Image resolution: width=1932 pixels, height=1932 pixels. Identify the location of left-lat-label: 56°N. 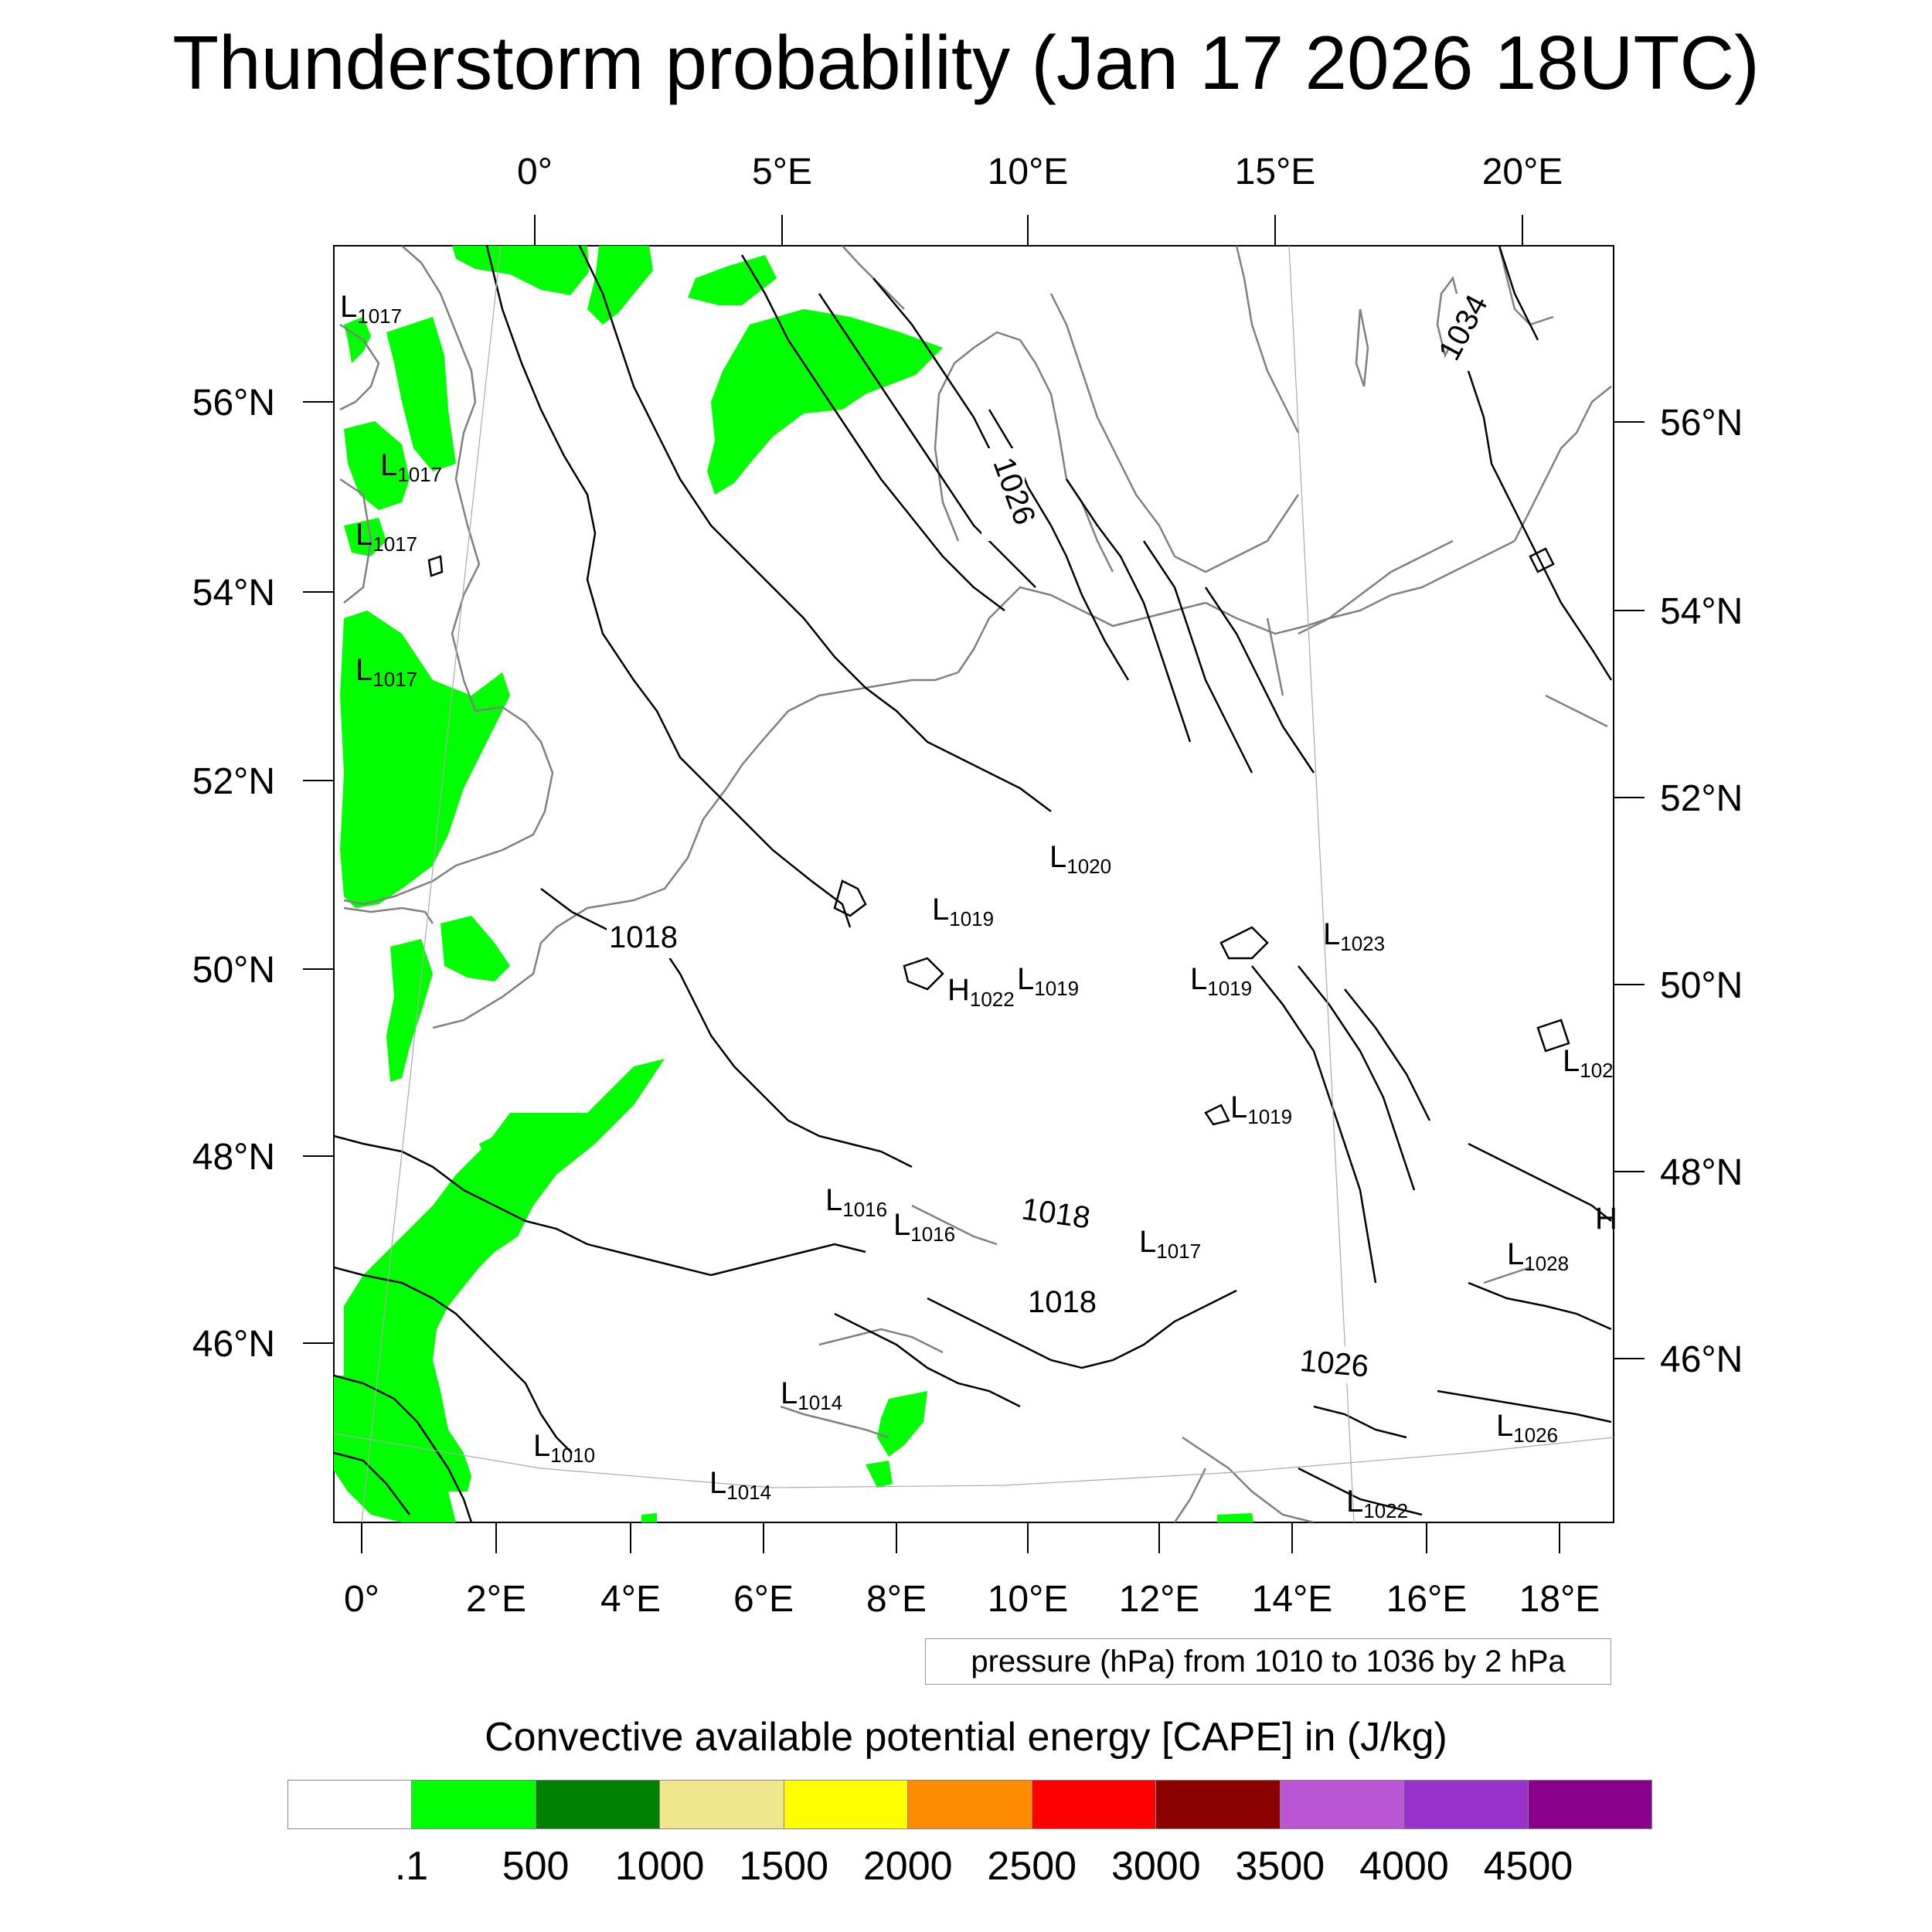
(234, 403).